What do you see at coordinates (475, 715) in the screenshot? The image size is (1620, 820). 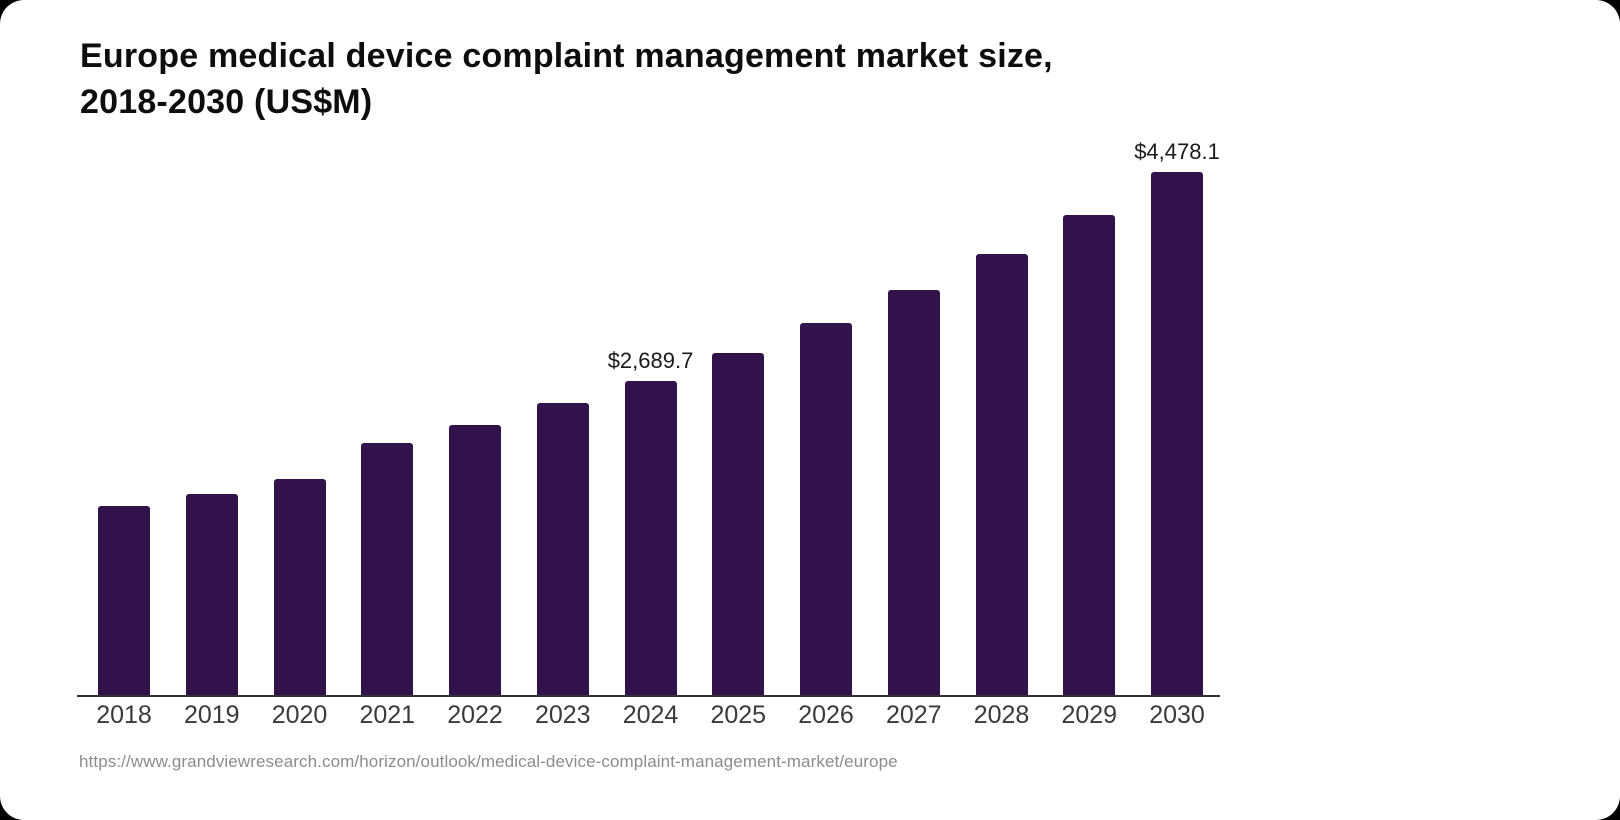 I see `x-tick-2022: 2022` at bounding box center [475, 715].